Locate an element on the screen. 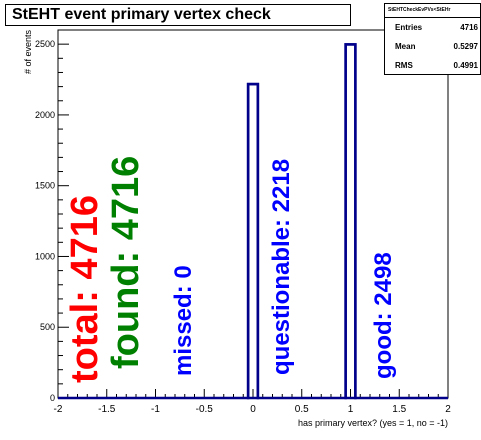 Image resolution: width=481 pixels, height=440 pixels. annotation-total: total: 4716 is located at coordinates (85, 289).